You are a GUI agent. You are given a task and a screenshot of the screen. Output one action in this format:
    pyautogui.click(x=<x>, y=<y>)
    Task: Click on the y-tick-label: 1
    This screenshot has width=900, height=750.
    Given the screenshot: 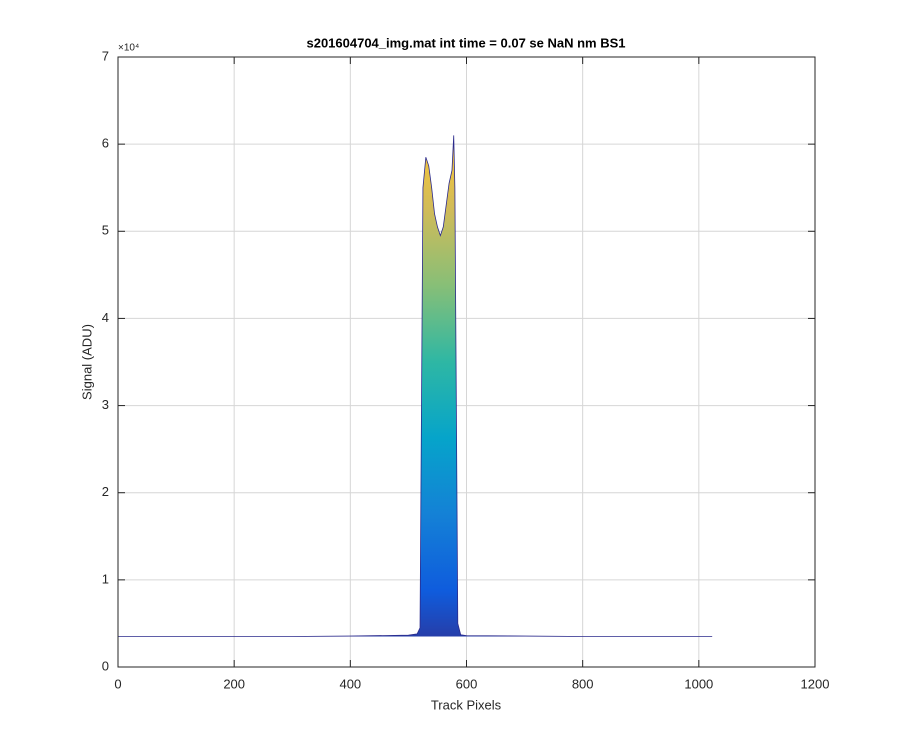 What is the action you would take?
    pyautogui.click(x=105, y=578)
    